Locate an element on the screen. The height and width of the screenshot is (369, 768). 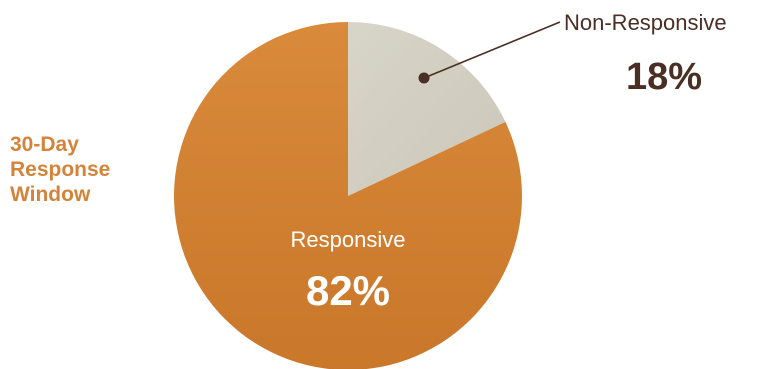
side-title-line-2: Response is located at coordinates (60, 169).